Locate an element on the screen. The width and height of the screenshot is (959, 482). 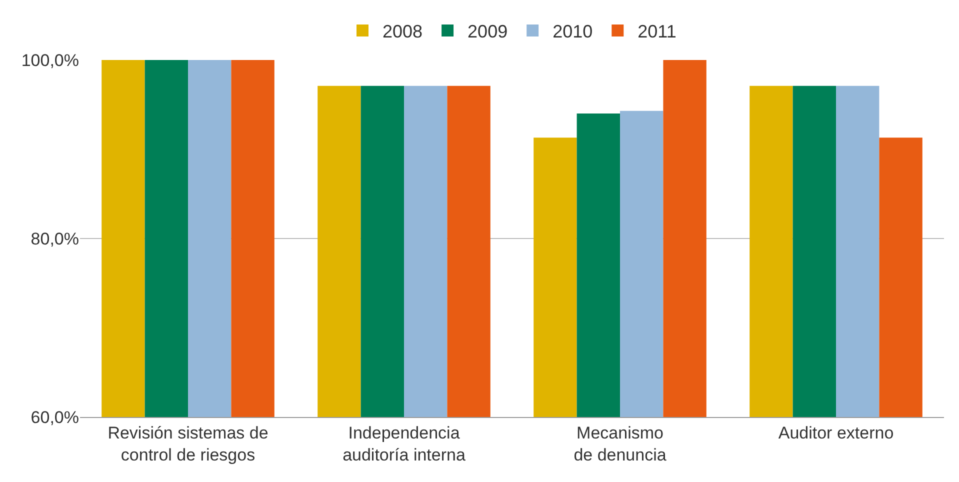
legend-label: 2011 is located at coordinates (657, 32).